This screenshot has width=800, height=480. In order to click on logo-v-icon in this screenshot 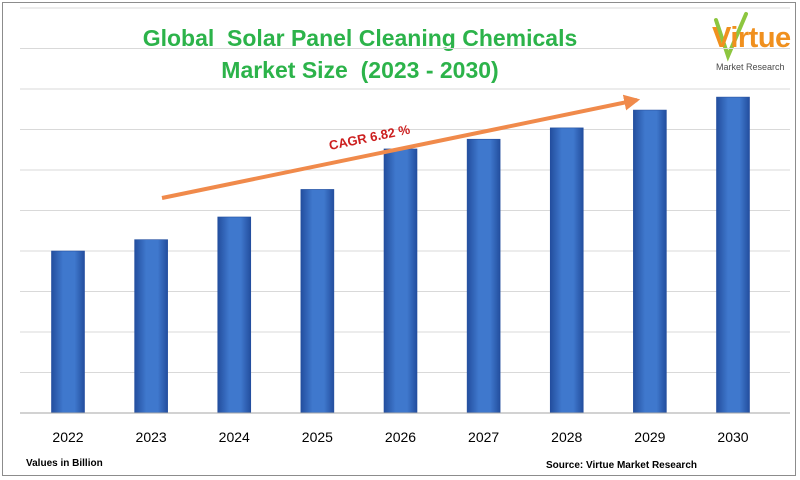, I will do `click(731, 37)`.